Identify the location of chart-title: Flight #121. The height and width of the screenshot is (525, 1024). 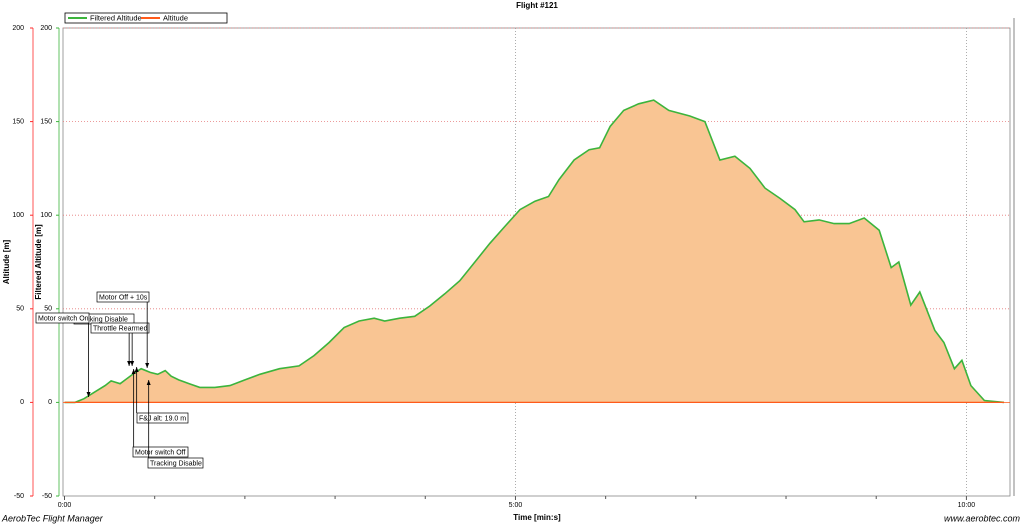
(537, 5).